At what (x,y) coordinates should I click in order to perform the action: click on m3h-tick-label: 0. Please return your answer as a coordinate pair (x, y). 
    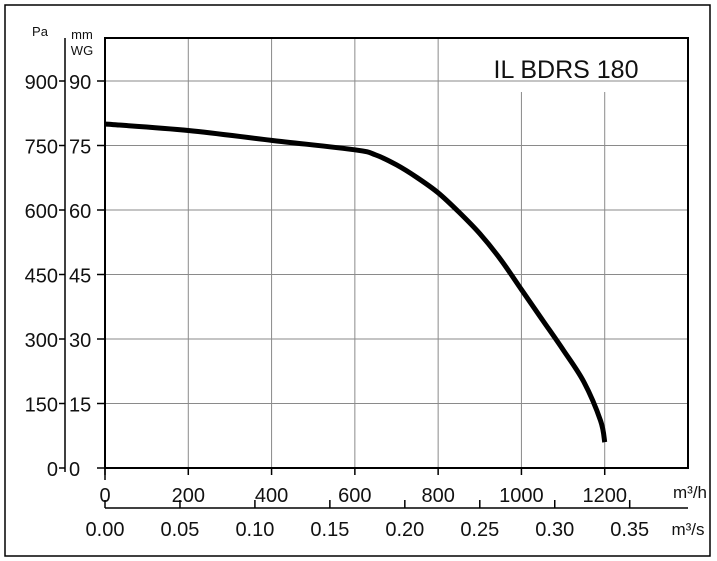
    Looking at the image, I should click on (104, 496).